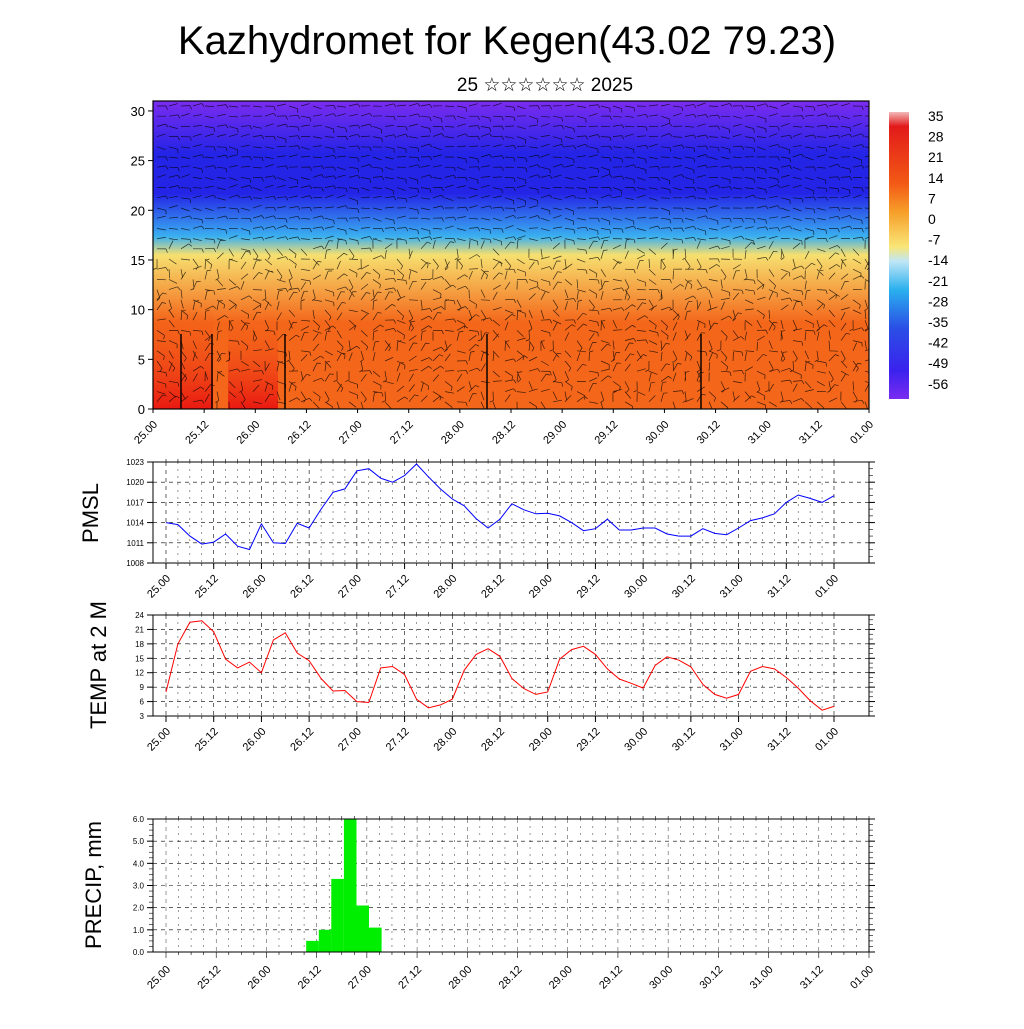  I want to click on cross-x-tick-label: 26.00, so click(248, 433).